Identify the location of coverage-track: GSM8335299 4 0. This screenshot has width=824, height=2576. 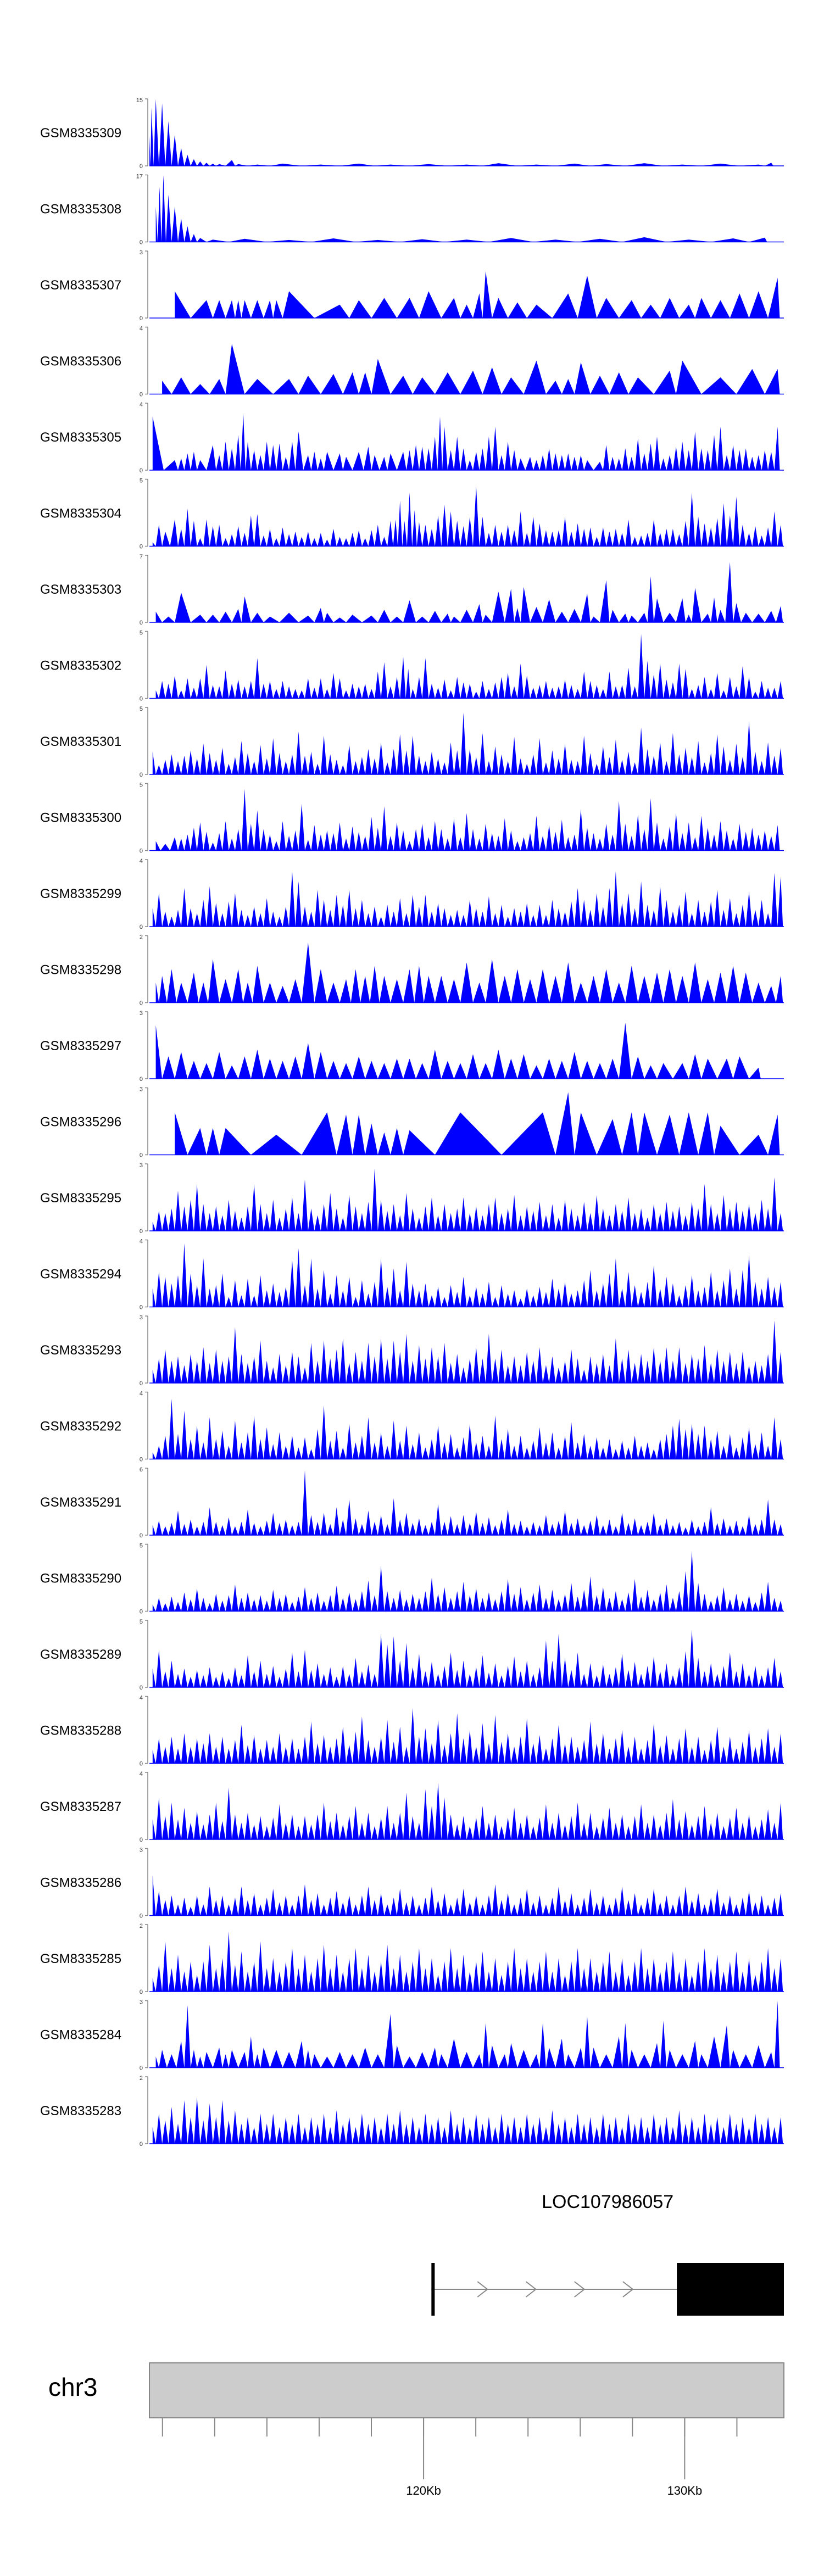
(412, 894).